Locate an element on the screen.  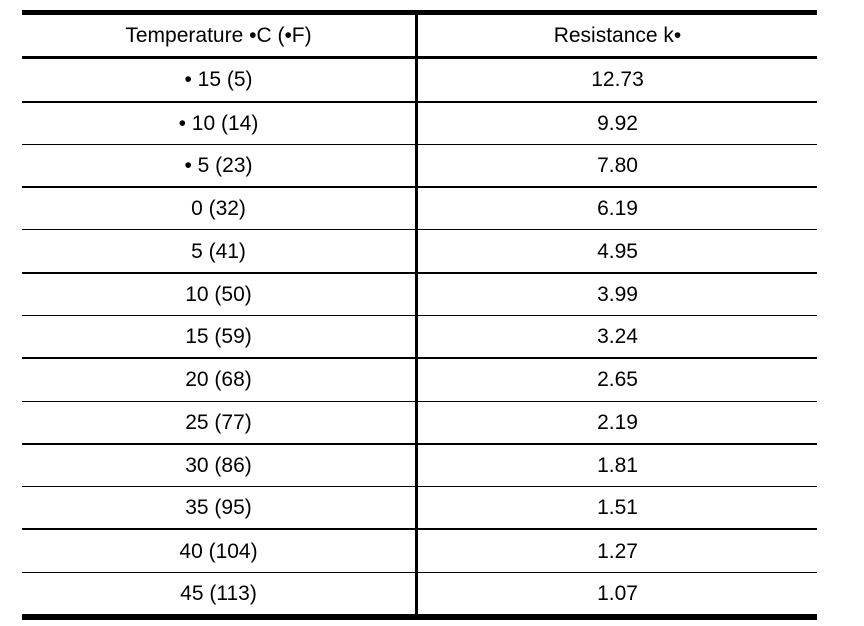
resistance-cell: 7.80 is located at coordinates (617, 165).